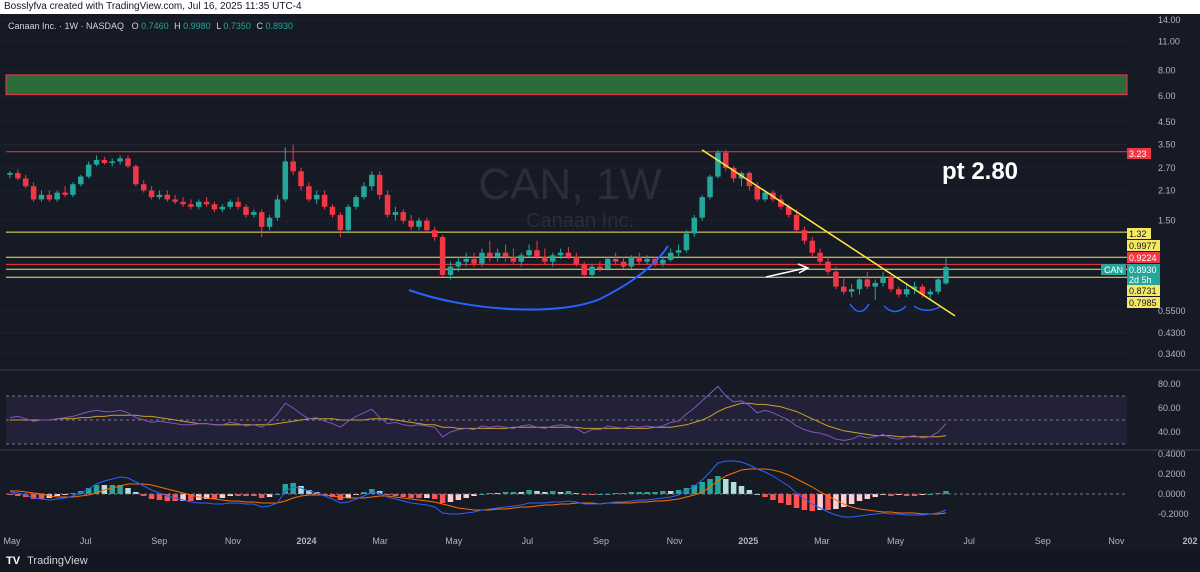 This screenshot has height=572, width=1200. I want to click on macd-pane, so click(566, 489).